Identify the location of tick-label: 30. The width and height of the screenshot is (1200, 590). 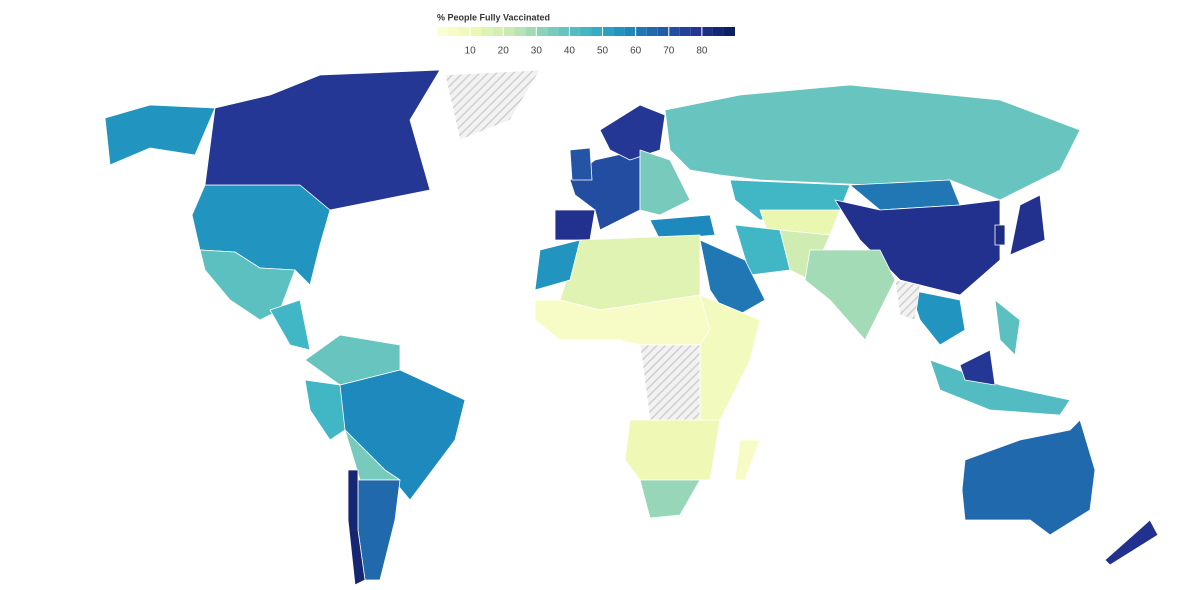
(537, 51).